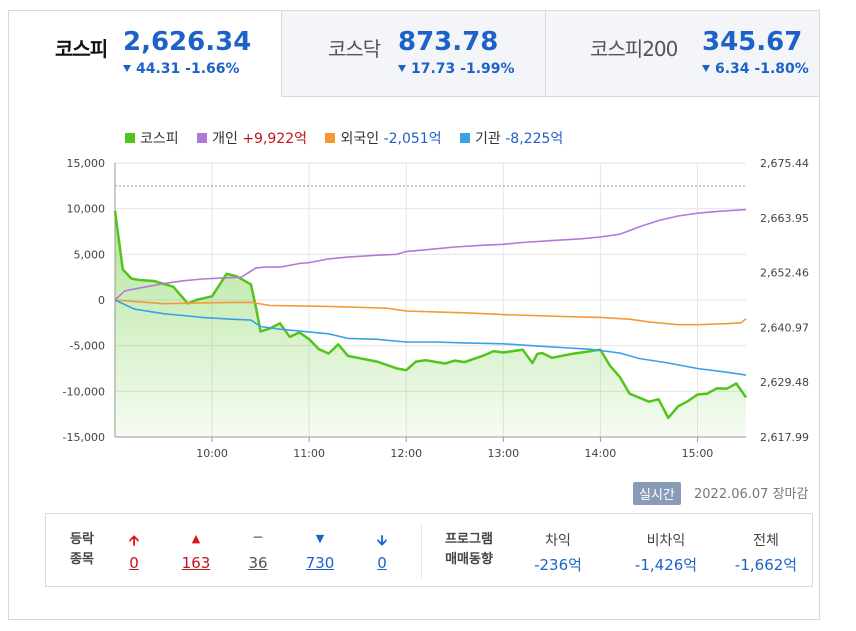 Image resolution: width=856 pixels, height=631 pixels. I want to click on tab-kospi-value: 2,626.34, so click(187, 42).